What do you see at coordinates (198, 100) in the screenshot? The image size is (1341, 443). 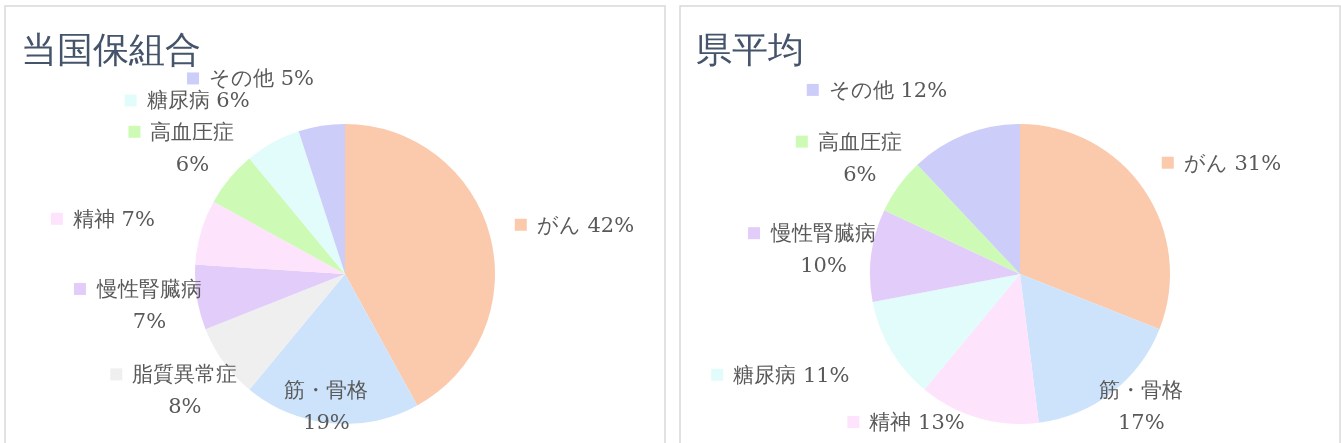 I see `legend-label: 糖尿病 6%` at bounding box center [198, 100].